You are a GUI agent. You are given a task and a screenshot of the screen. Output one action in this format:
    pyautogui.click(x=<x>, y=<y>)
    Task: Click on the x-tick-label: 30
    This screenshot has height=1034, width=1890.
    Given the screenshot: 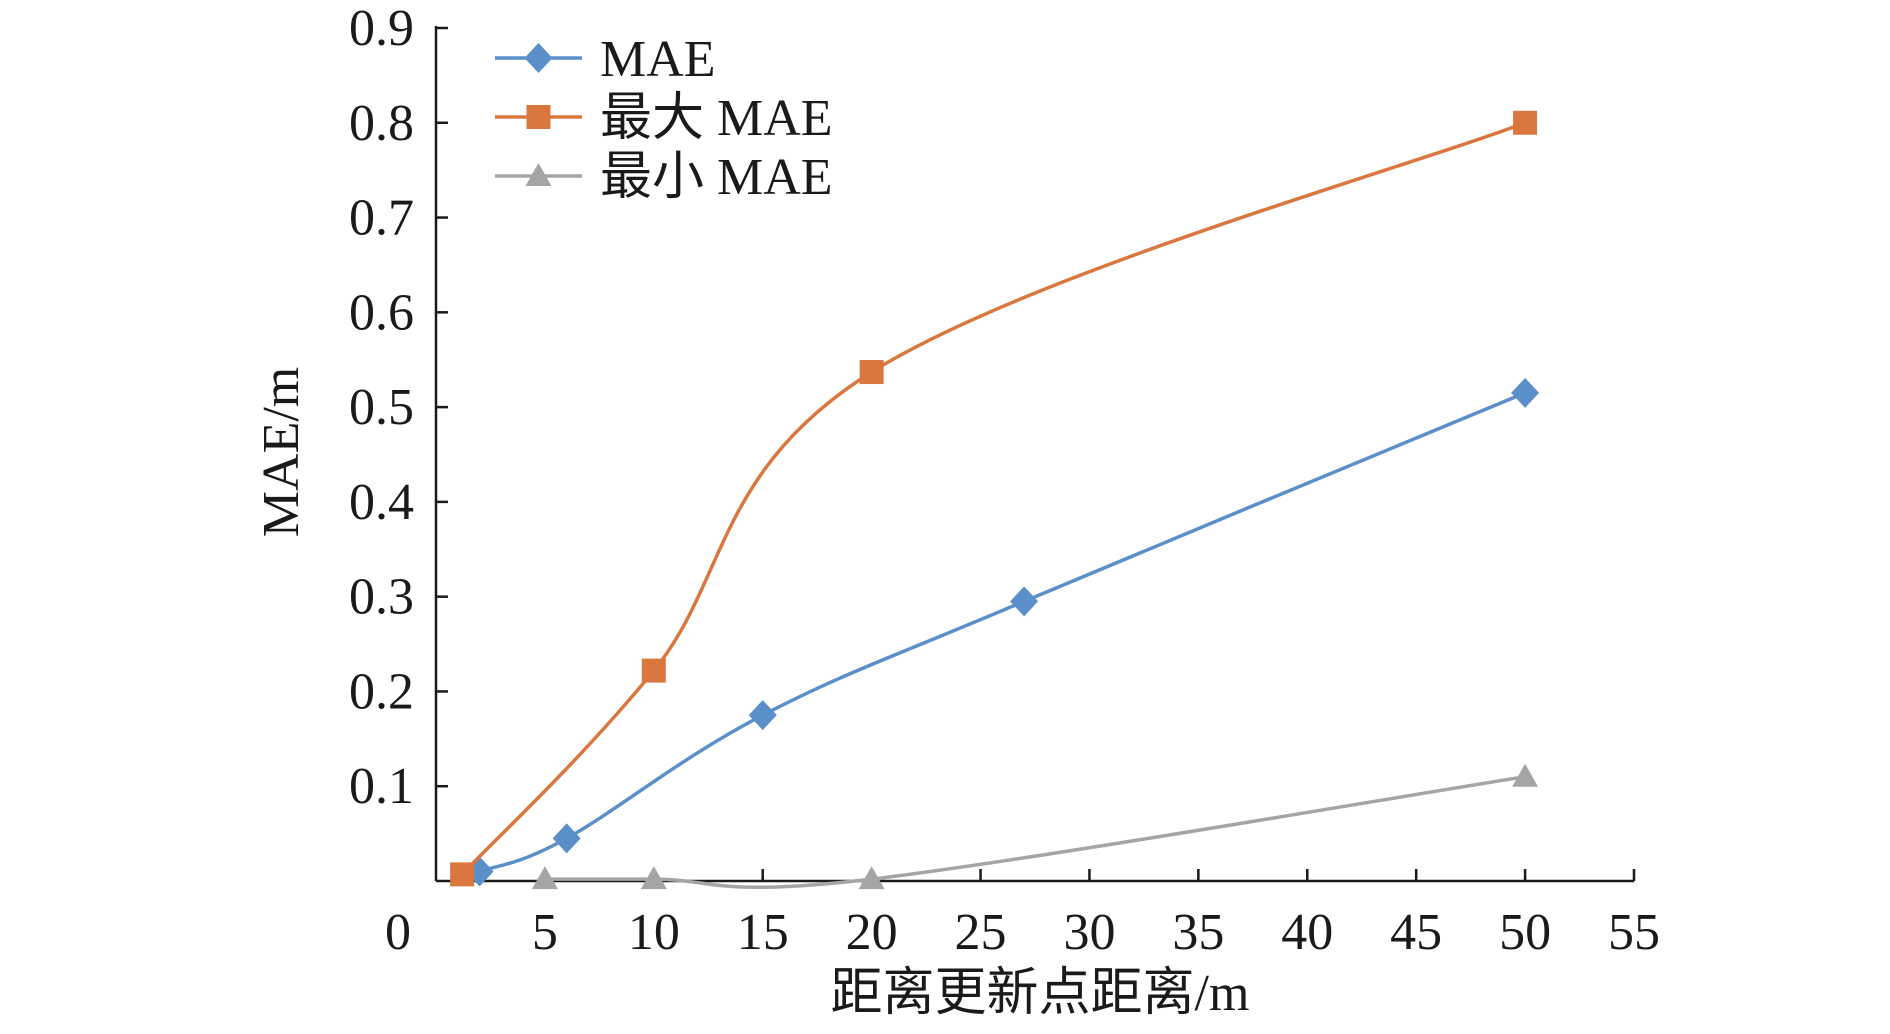 What is the action you would take?
    pyautogui.click(x=1089, y=932)
    